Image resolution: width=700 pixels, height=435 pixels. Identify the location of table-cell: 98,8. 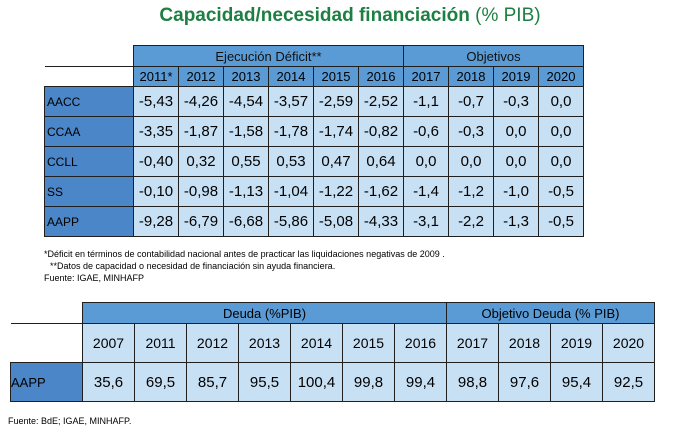
(472, 382).